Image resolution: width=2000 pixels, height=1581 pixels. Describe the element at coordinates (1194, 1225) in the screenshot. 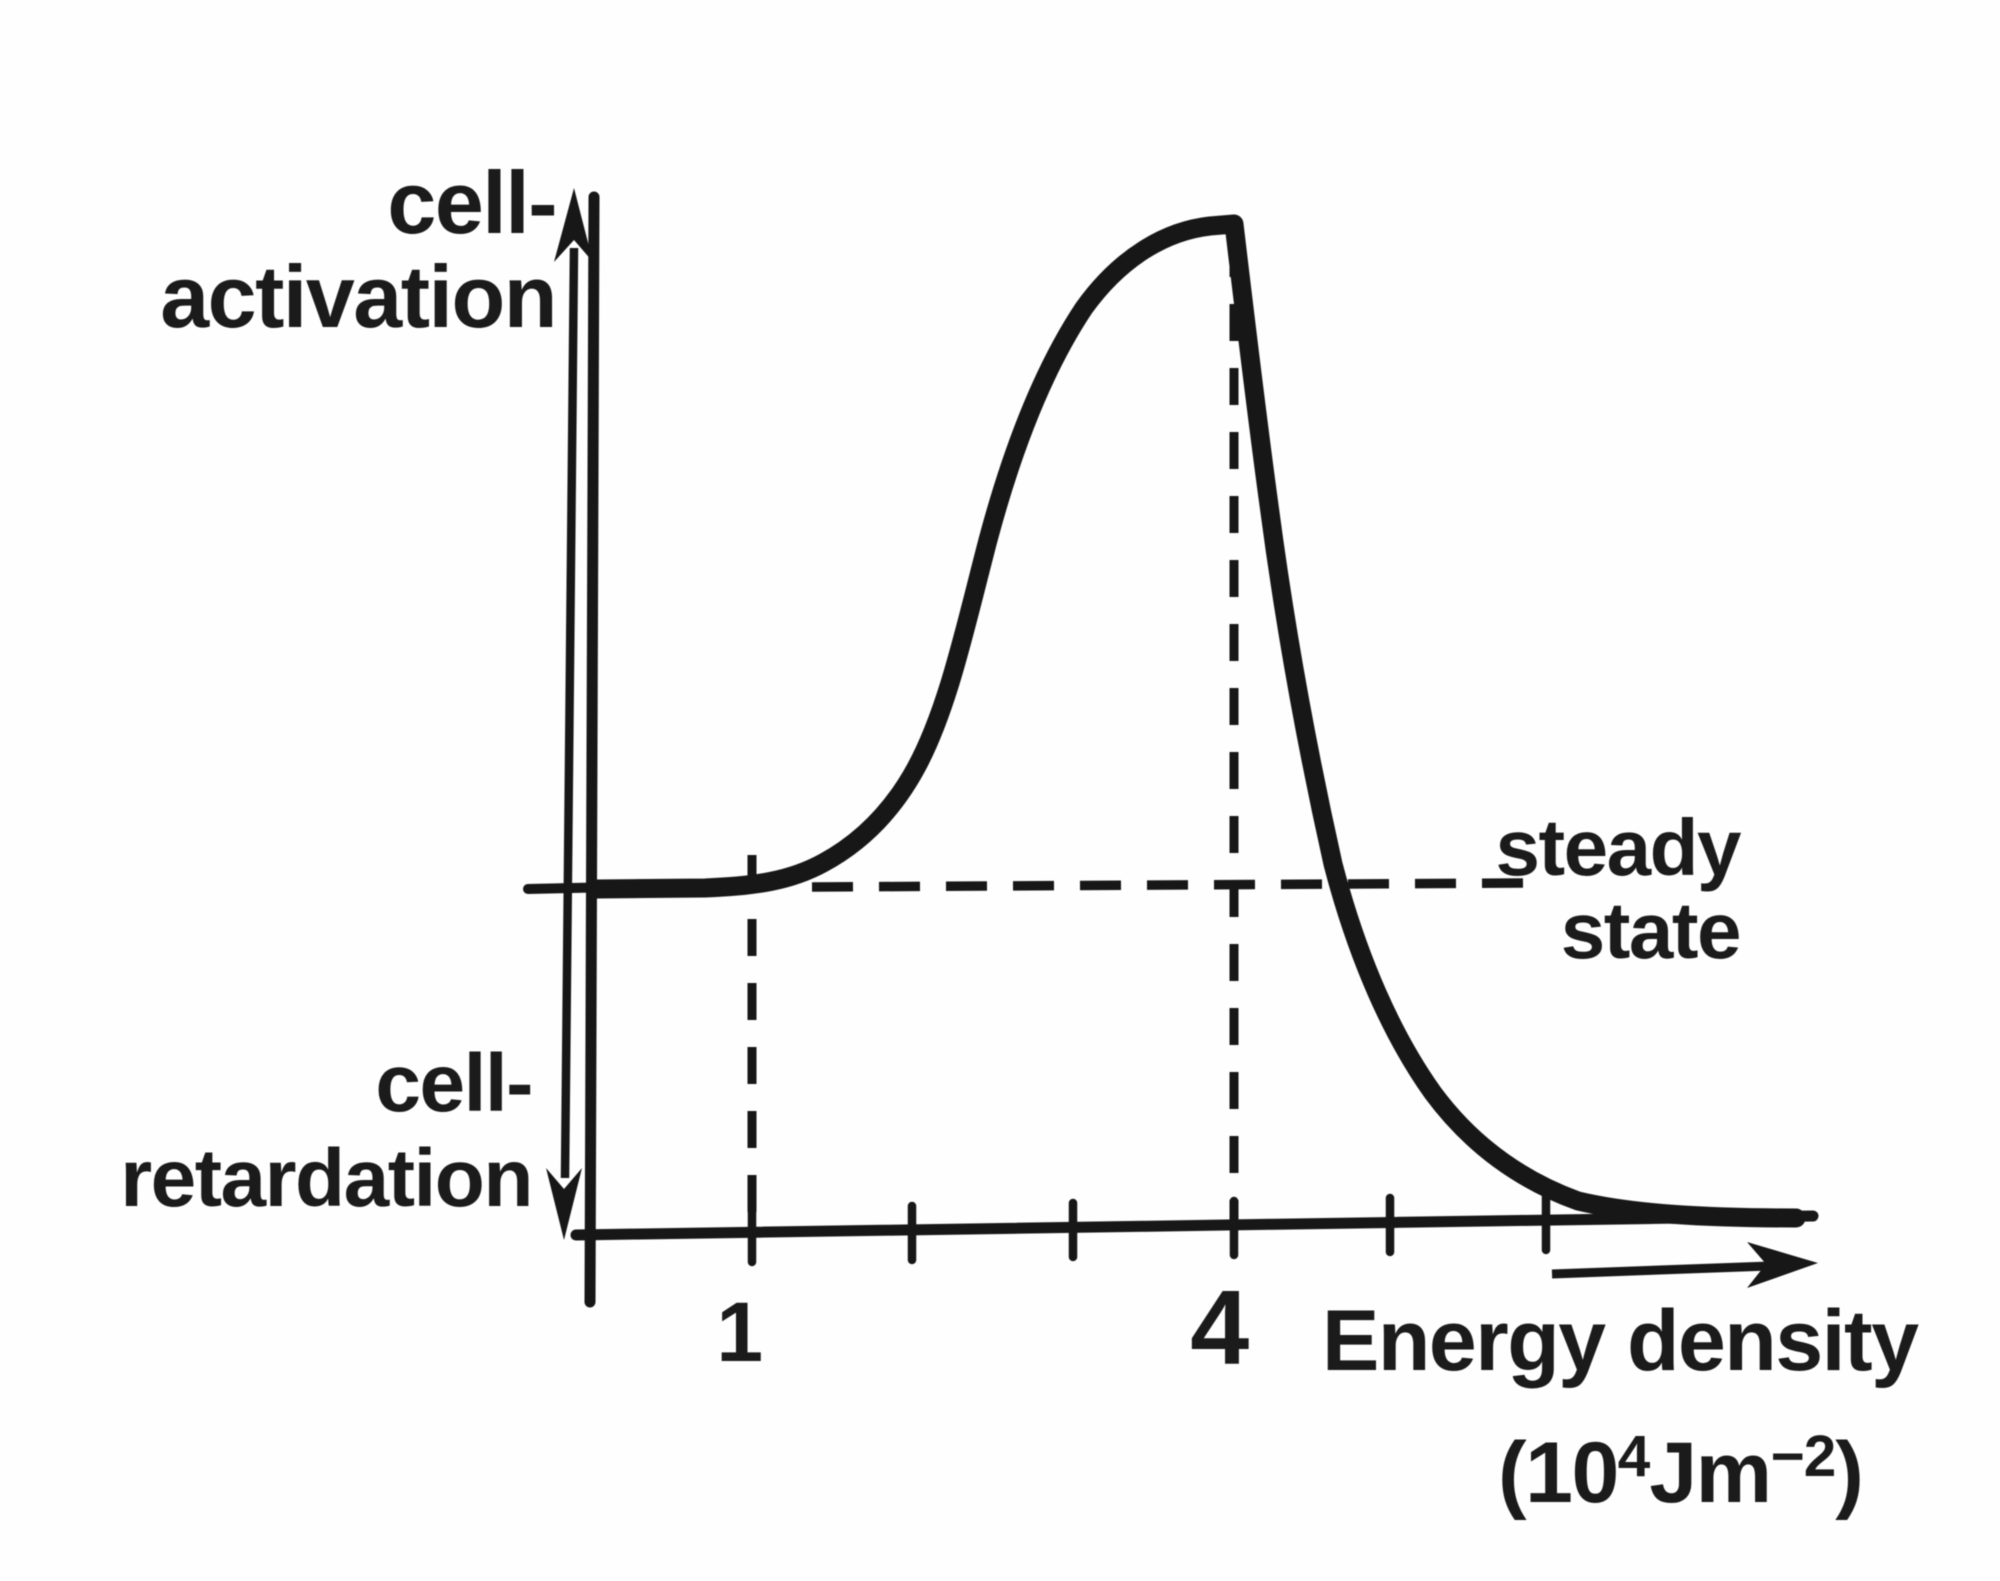

I see `x-axis-line` at that location.